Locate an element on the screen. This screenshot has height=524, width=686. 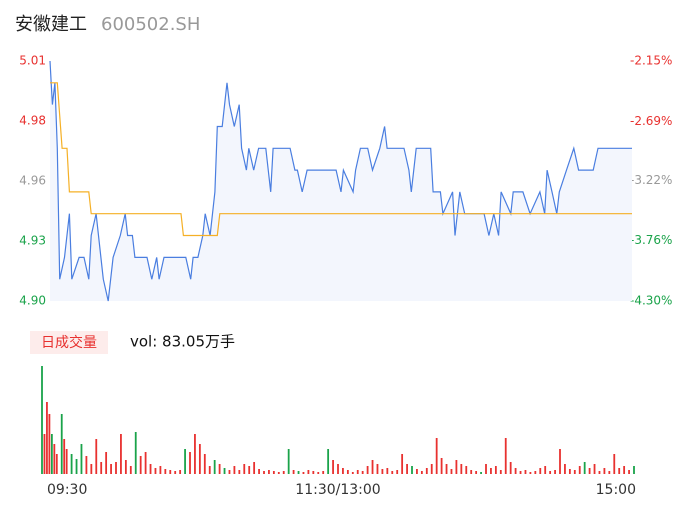
y-tick-label: 4.90 is located at coordinates (32, 301).